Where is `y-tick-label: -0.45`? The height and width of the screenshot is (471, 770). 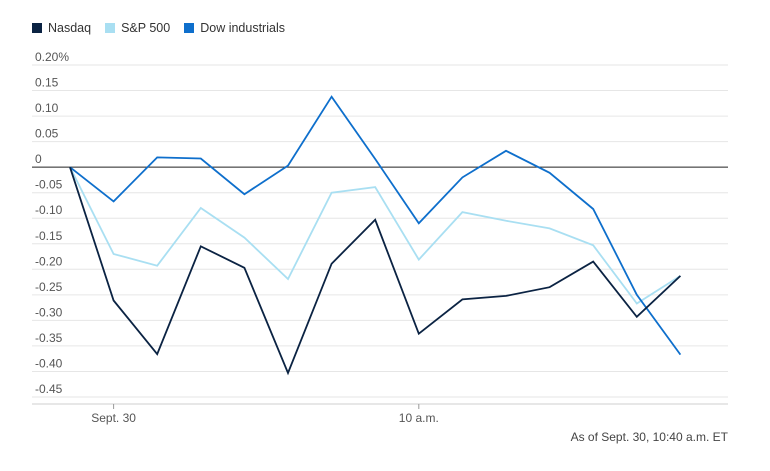 y-tick-label: -0.45 is located at coordinates (49, 389).